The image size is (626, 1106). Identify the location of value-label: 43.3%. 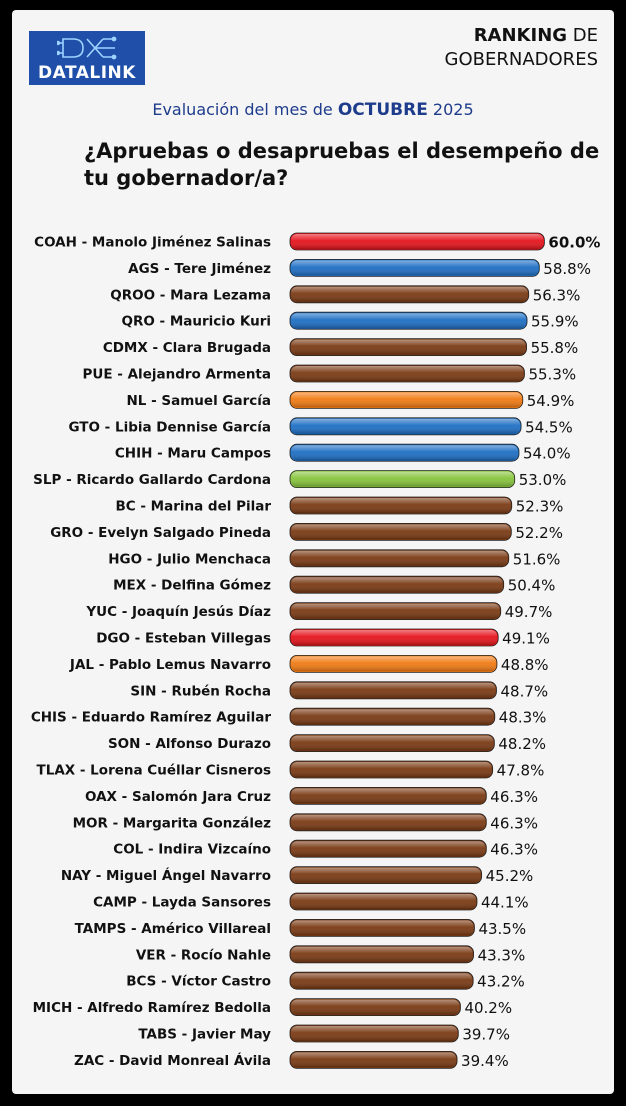
(502, 955).